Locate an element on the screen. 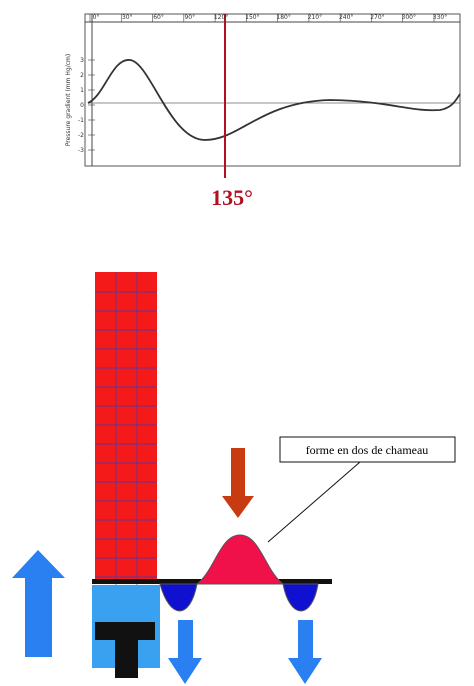 This screenshot has height=686, width=474. y-tick-label: -1 is located at coordinates (81, 120).